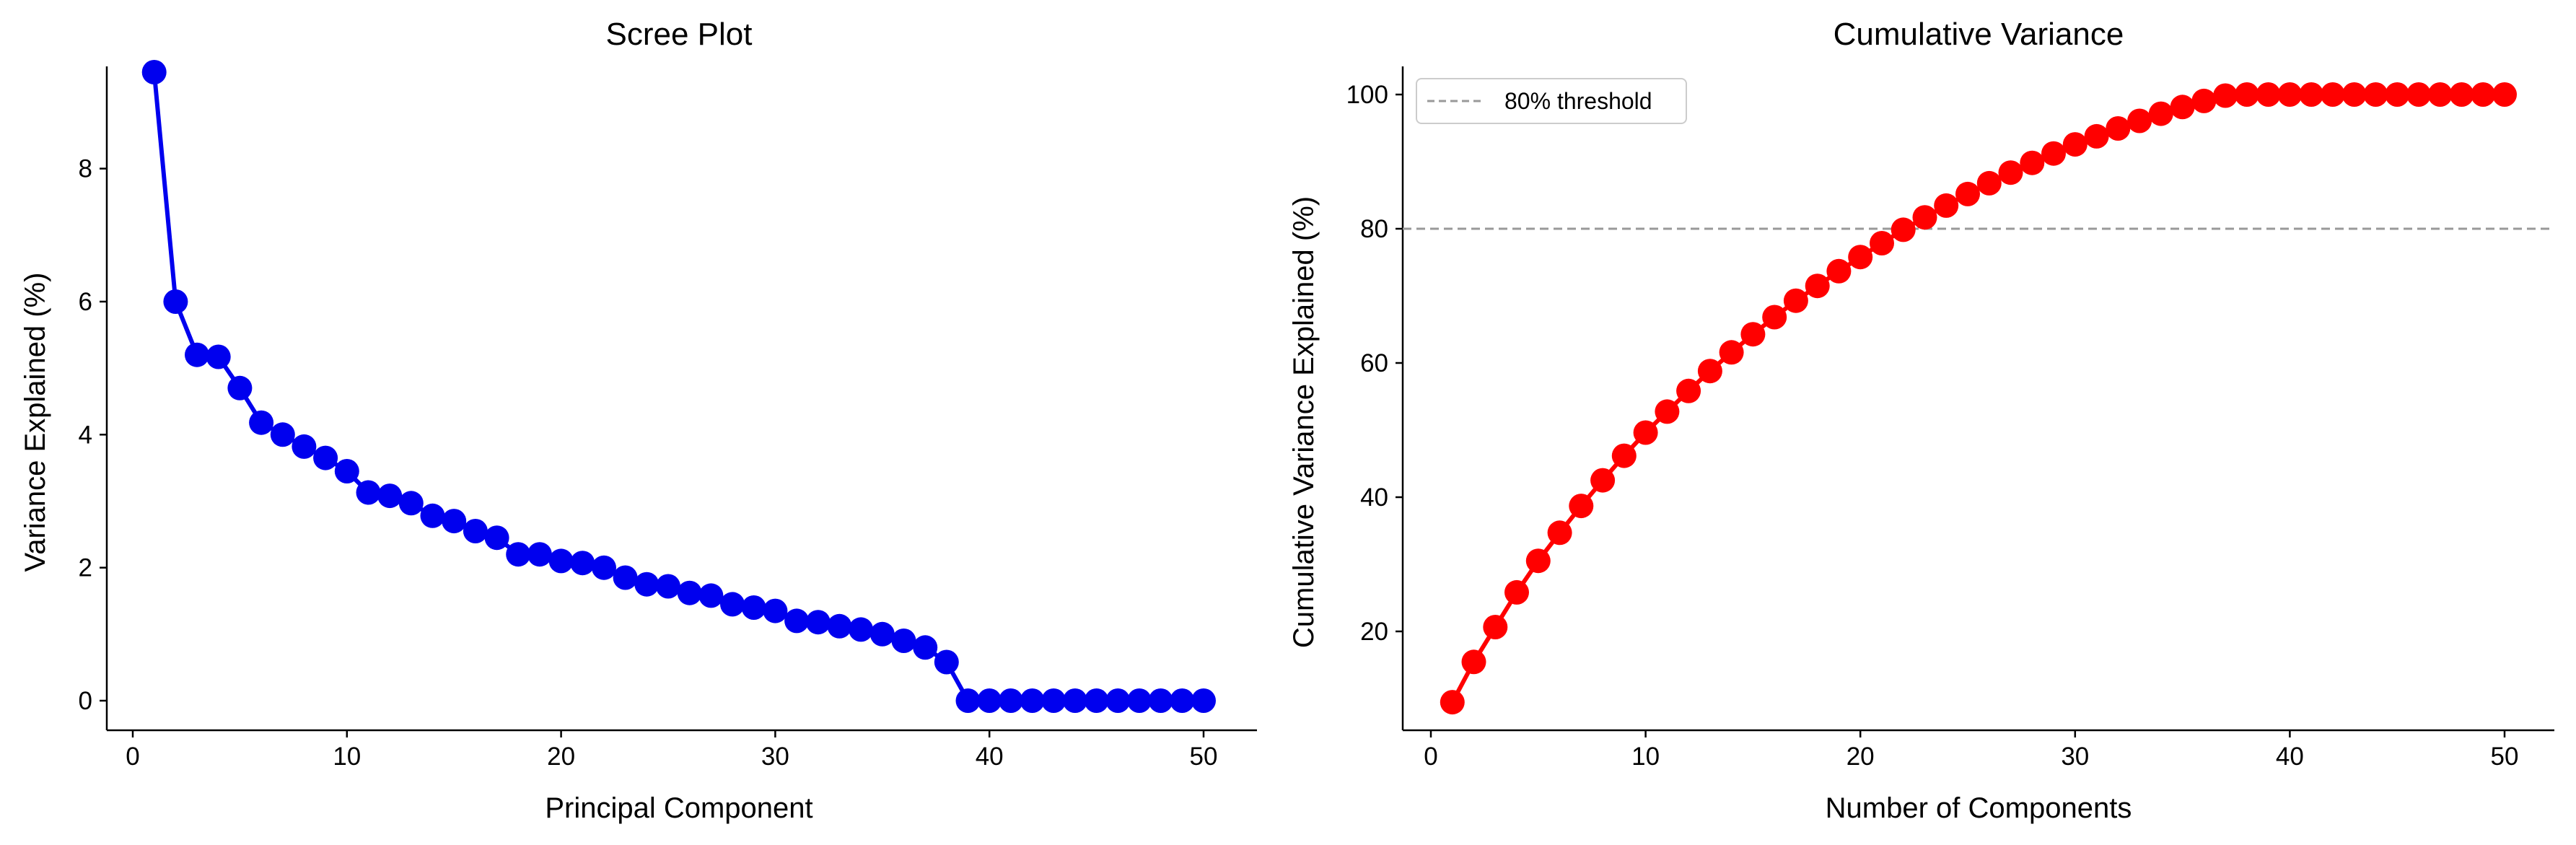  I want to click on y-tick-label: 40, so click(1374, 497).